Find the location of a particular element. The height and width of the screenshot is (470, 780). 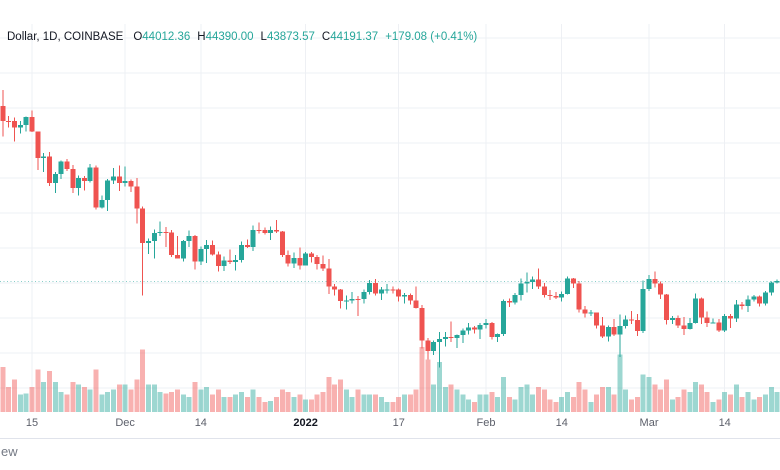

watermark-text-cropped: ew is located at coordinates (9, 451).